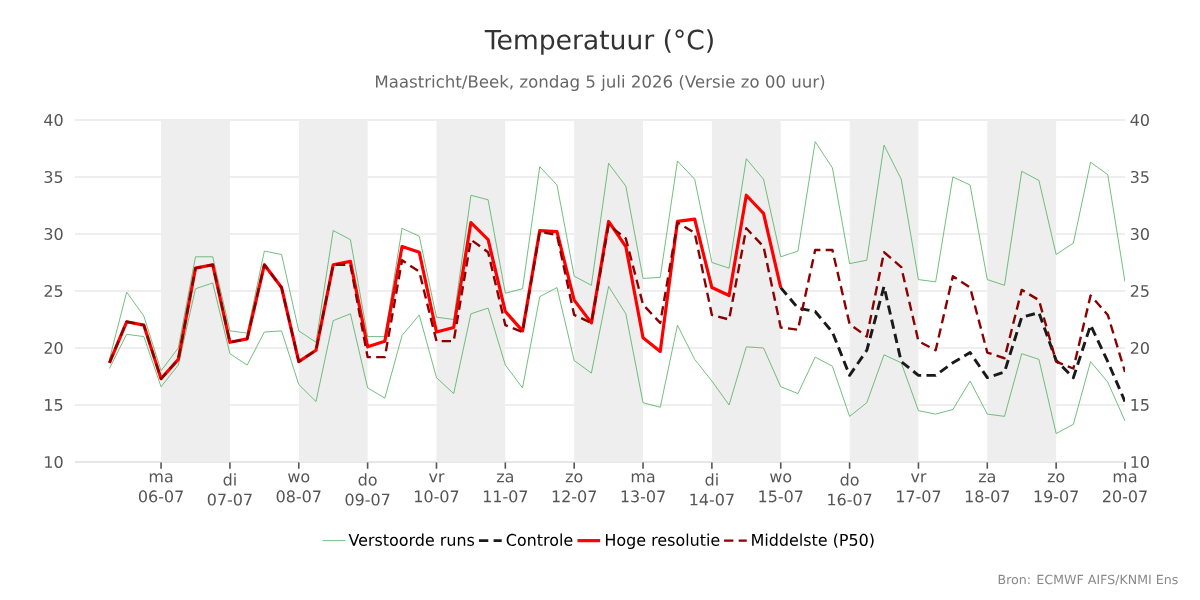 This screenshot has width=1200, height=600. I want to click on y2-tick-label: 30, so click(1139, 234).